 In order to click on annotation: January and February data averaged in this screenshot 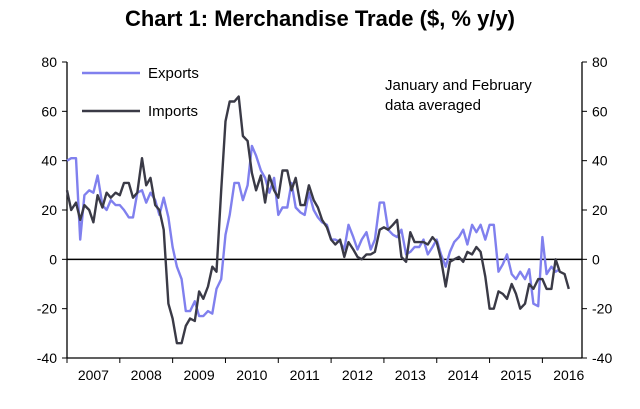, I will do `click(458, 95)`.